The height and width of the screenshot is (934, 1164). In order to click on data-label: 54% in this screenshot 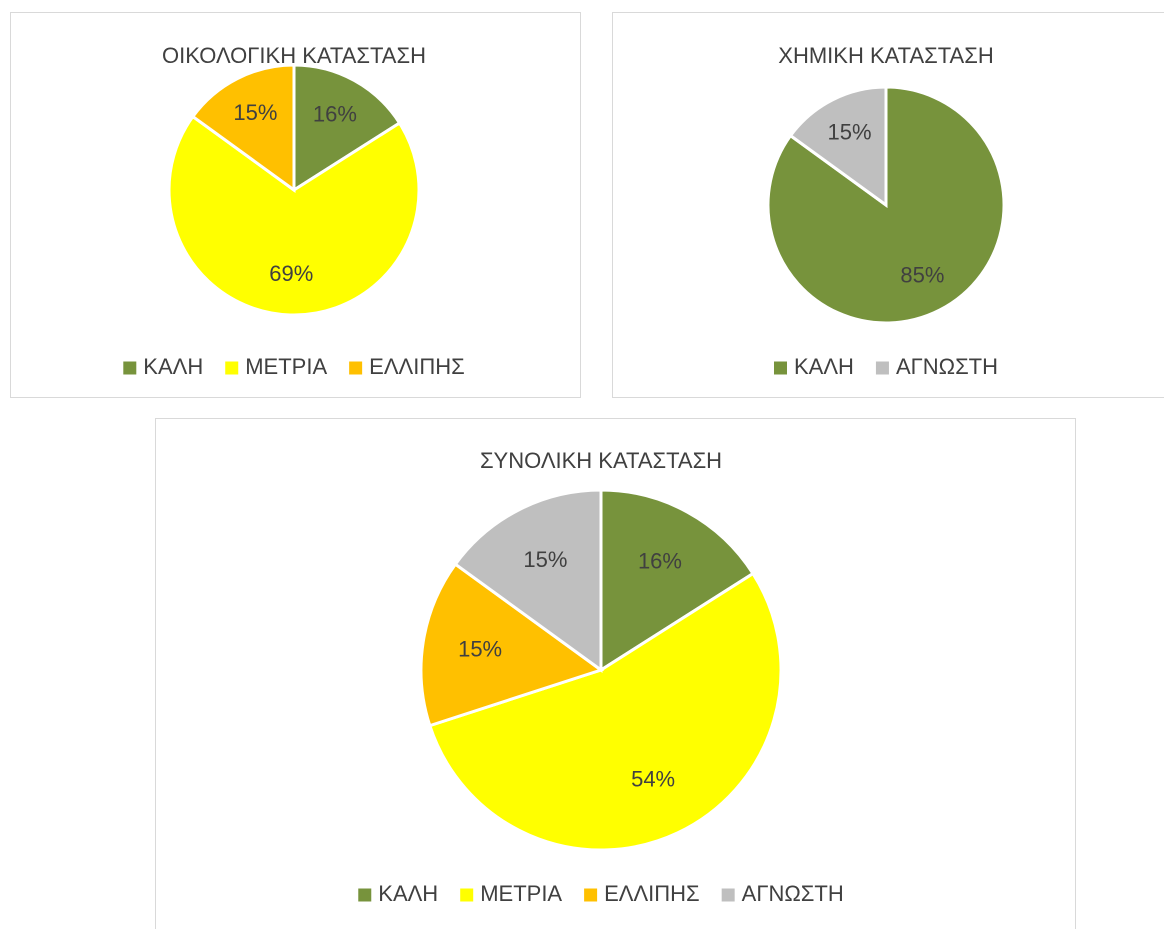, I will do `click(653, 779)`.